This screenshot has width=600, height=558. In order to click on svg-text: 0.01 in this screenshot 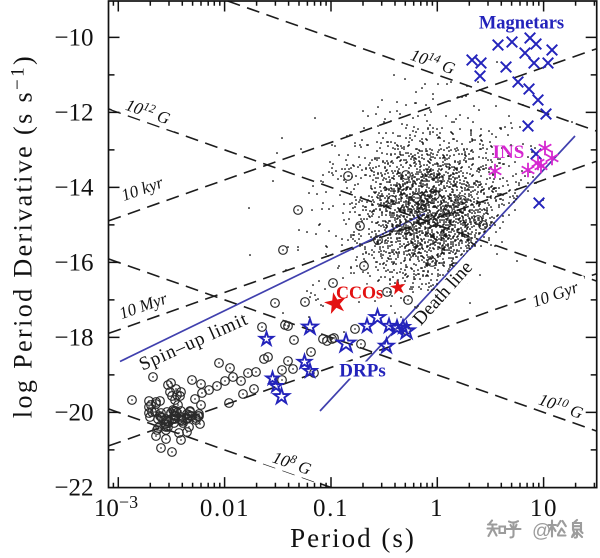, I will do `click(225, 508)`.